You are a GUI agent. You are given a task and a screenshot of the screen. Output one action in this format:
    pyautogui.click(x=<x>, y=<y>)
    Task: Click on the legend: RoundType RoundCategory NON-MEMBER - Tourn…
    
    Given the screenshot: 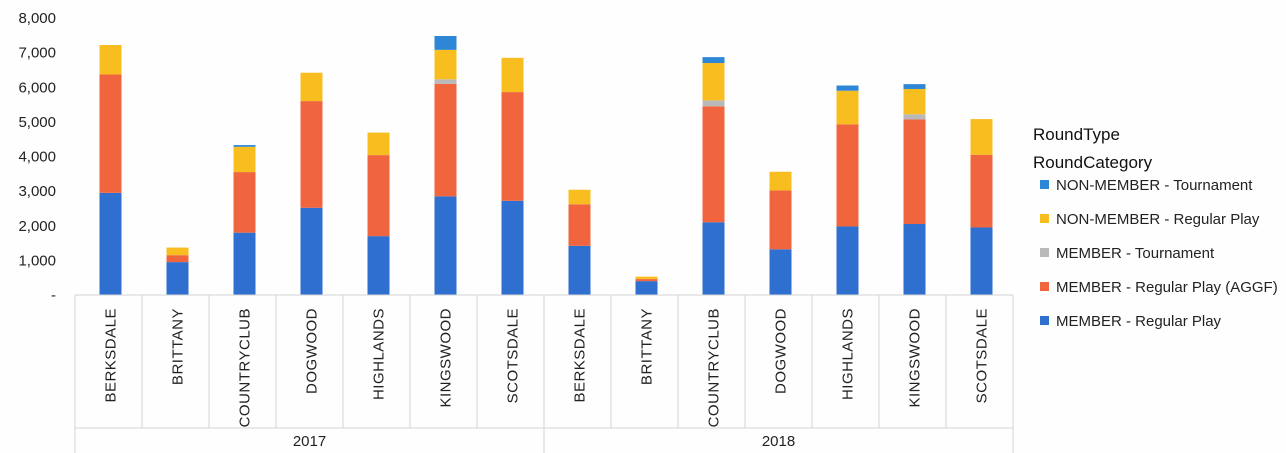 What is the action you would take?
    pyautogui.click(x=1155, y=227)
    